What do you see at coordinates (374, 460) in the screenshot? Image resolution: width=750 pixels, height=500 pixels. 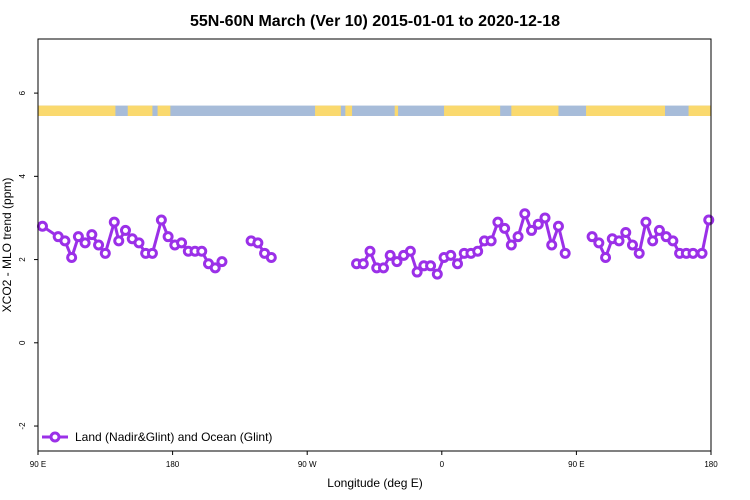 I see `x-axis: 90 E 180 90 W 0 90 E 180` at bounding box center [374, 460].